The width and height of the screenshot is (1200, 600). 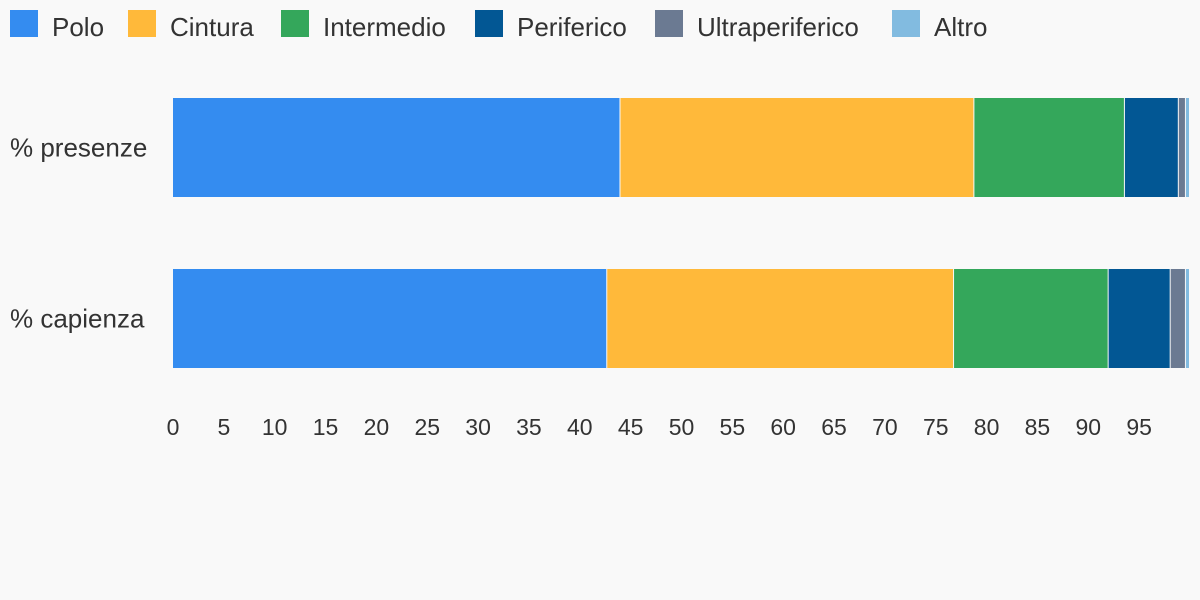 What do you see at coordinates (78, 233) in the screenshot?
I see `category-labels: % presenze % capienza` at bounding box center [78, 233].